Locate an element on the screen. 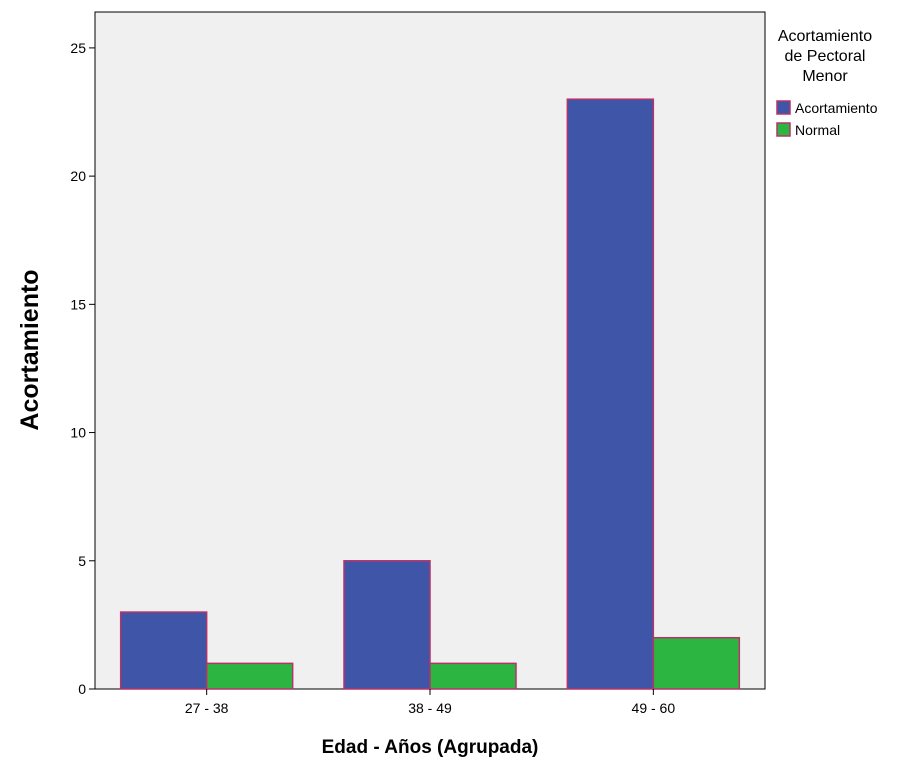 Image resolution: width=908 pixels, height=766 pixels. legend-title-line-3: Menor is located at coordinates (825, 76).